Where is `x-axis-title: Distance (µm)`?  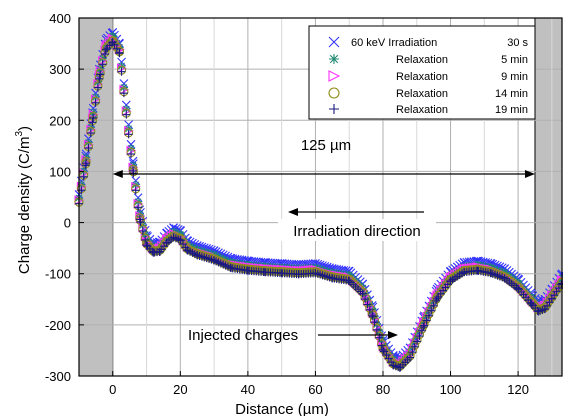
x-axis-title: Distance (µm) is located at coordinates (282, 408).